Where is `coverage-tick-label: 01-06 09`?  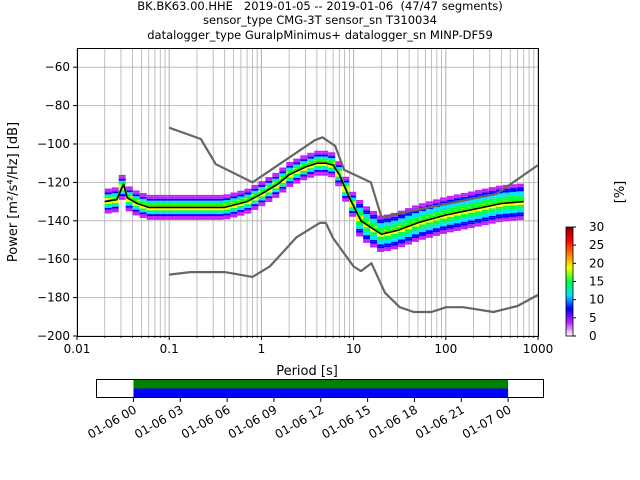 coverage-tick-label: 01-06 09 is located at coordinates (253, 421).